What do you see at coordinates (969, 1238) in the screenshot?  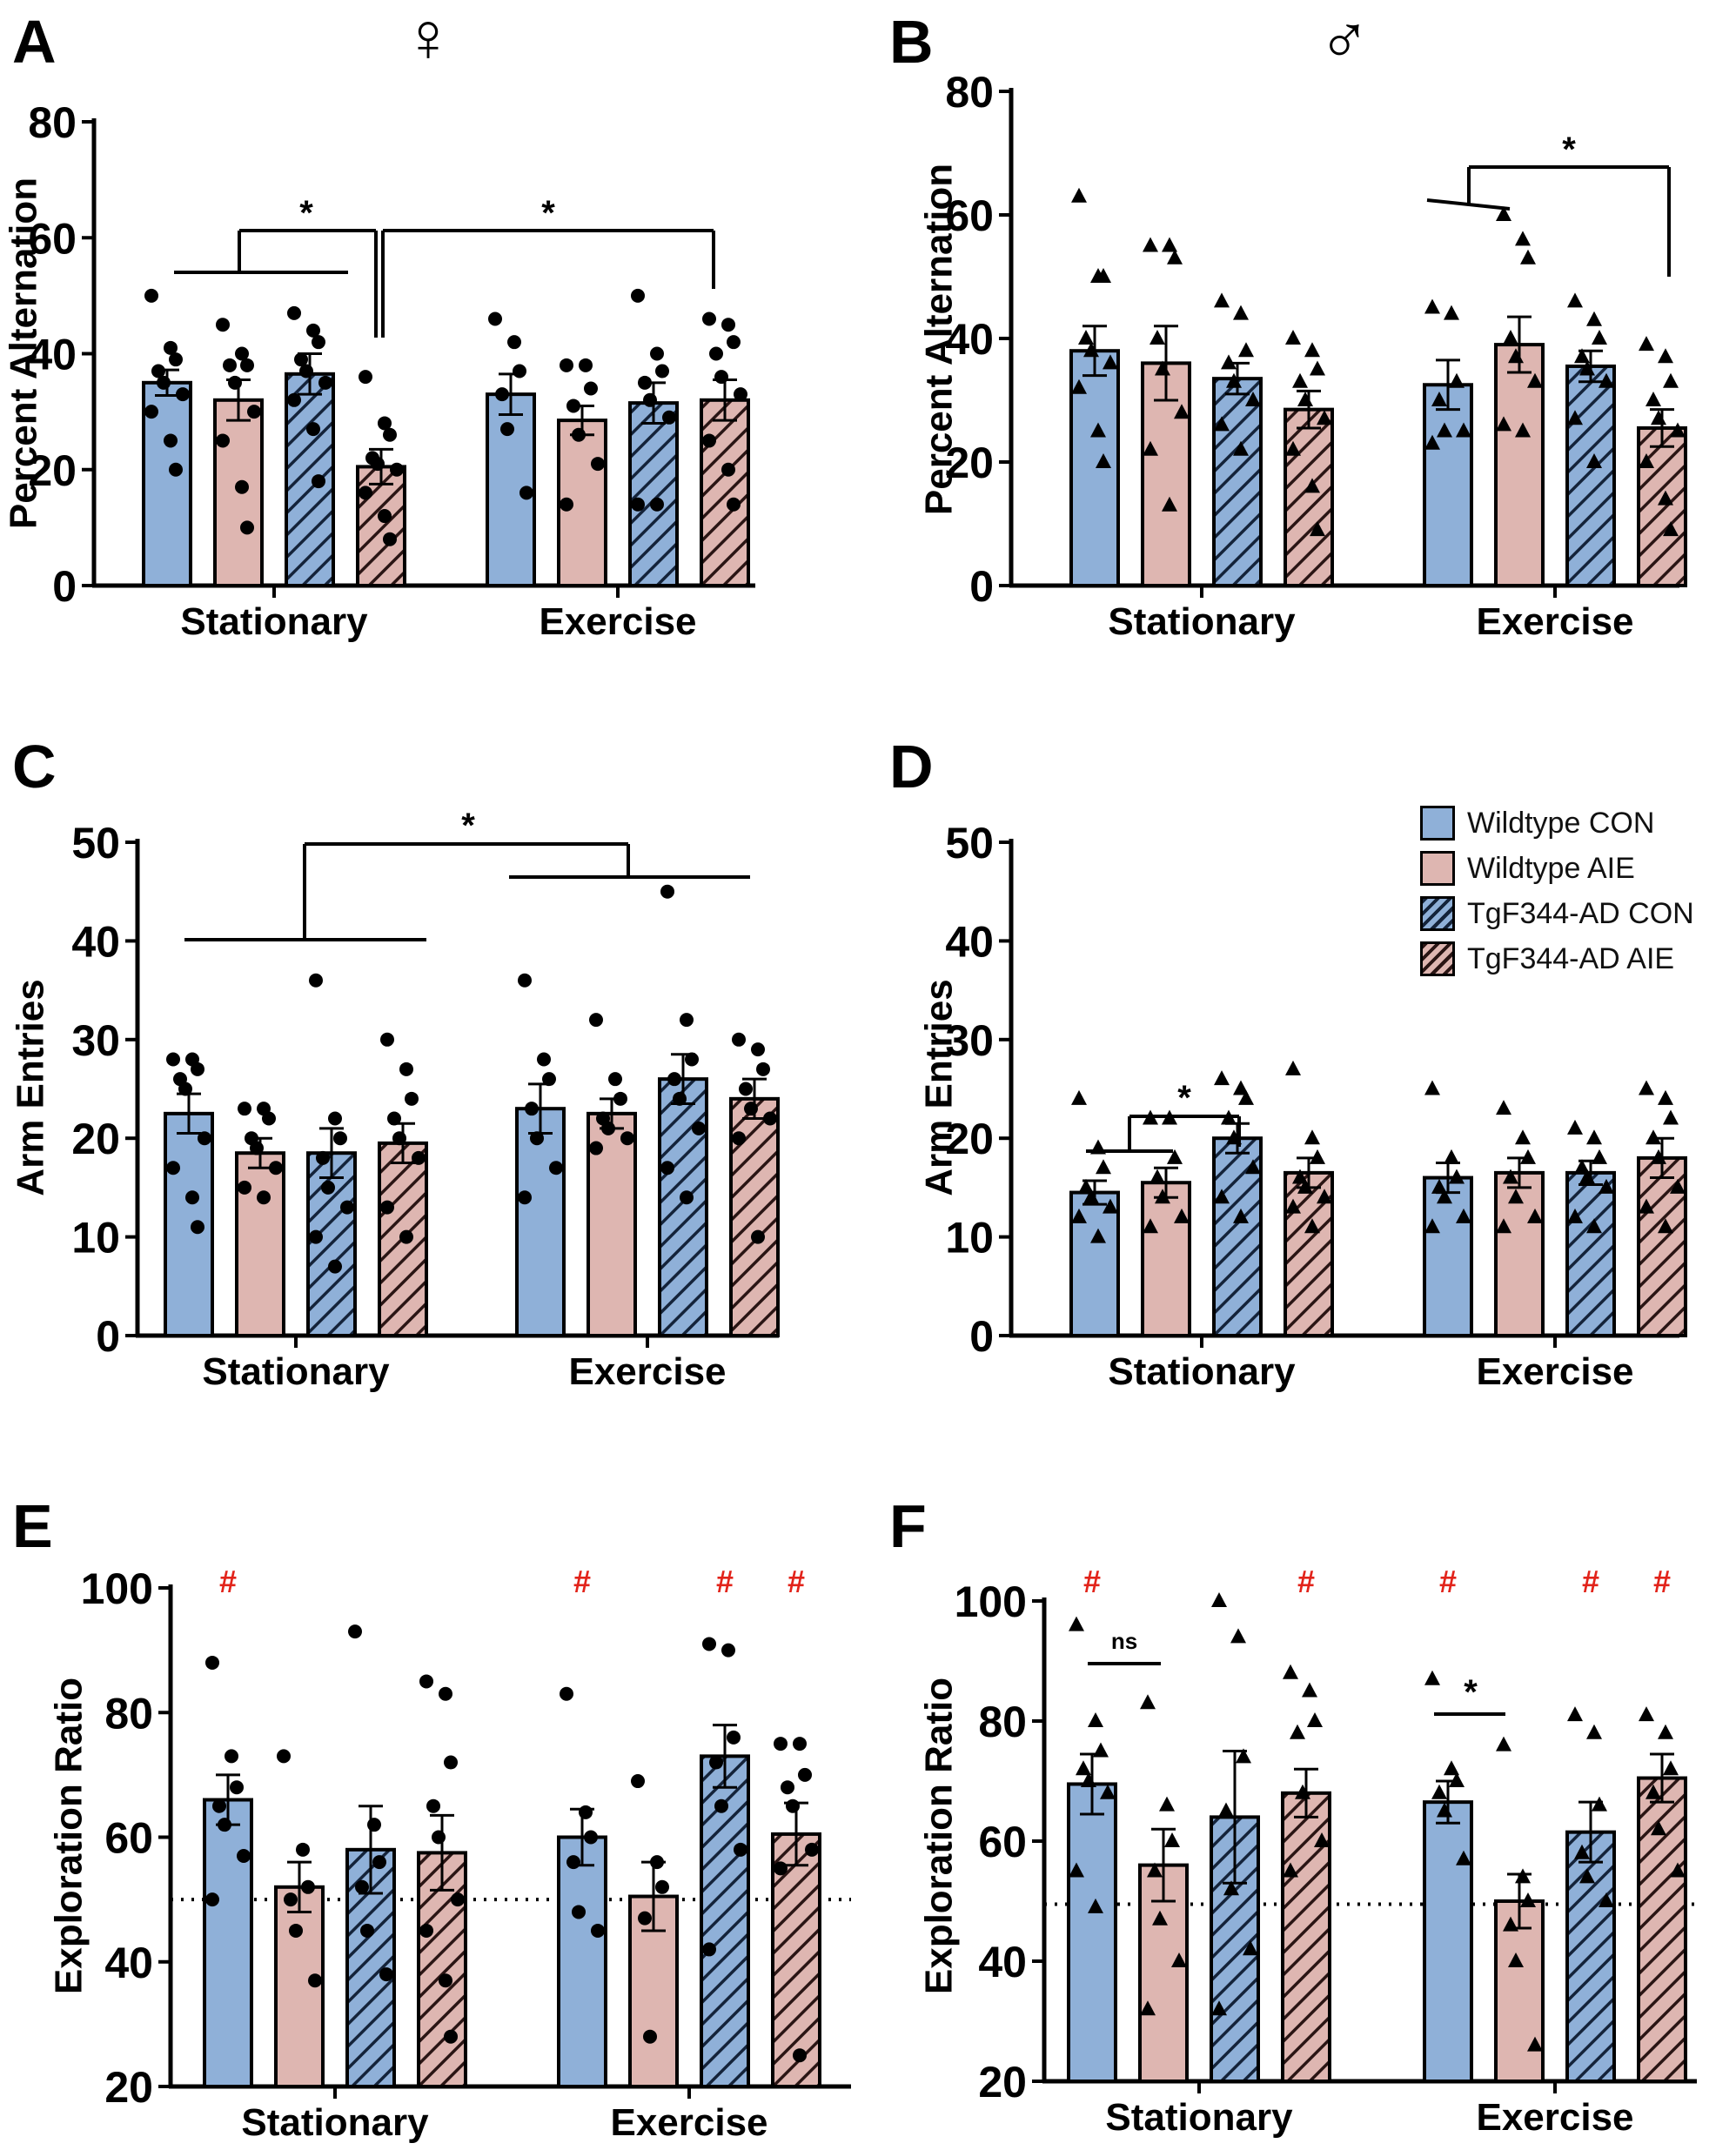 I see `y-tick-label: 10` at bounding box center [969, 1238].